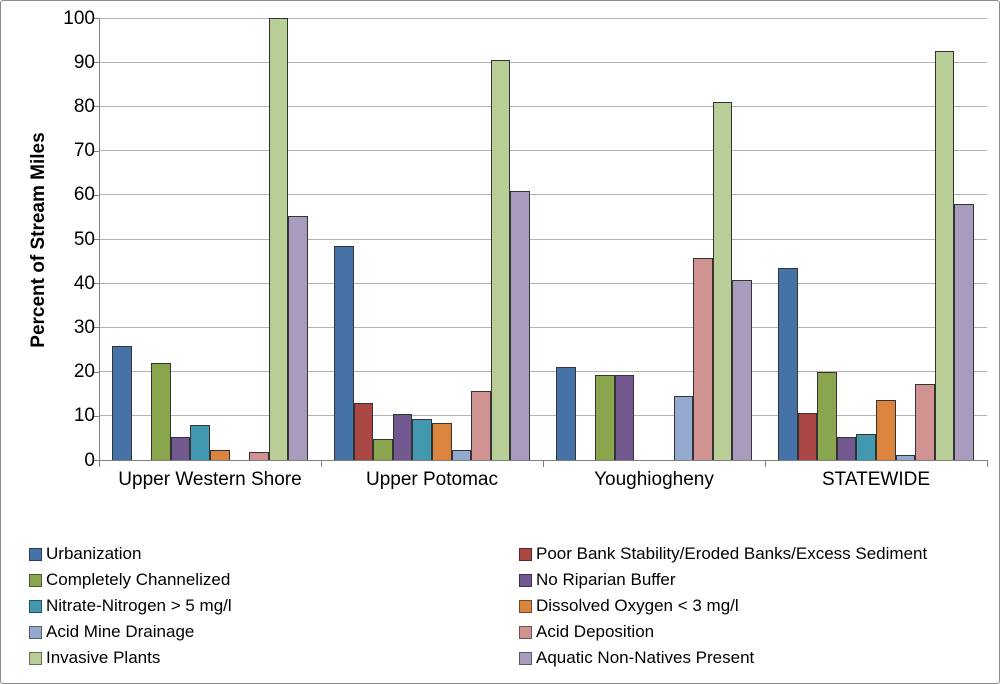 This screenshot has height=684, width=1000. What do you see at coordinates (99, 239) in the screenshot?
I see `y-axis-line` at bounding box center [99, 239].